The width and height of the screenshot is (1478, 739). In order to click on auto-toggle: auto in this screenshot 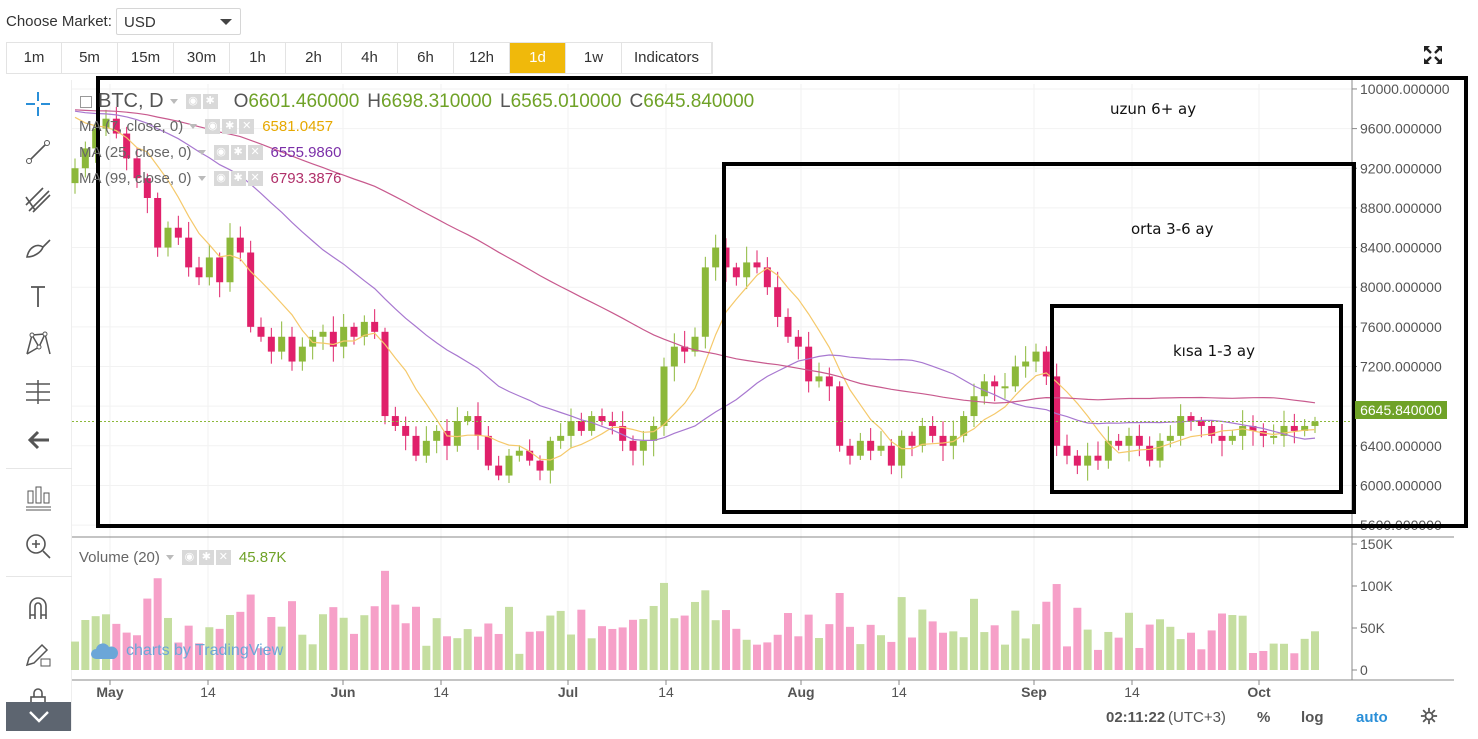, I will do `click(1372, 717)`.